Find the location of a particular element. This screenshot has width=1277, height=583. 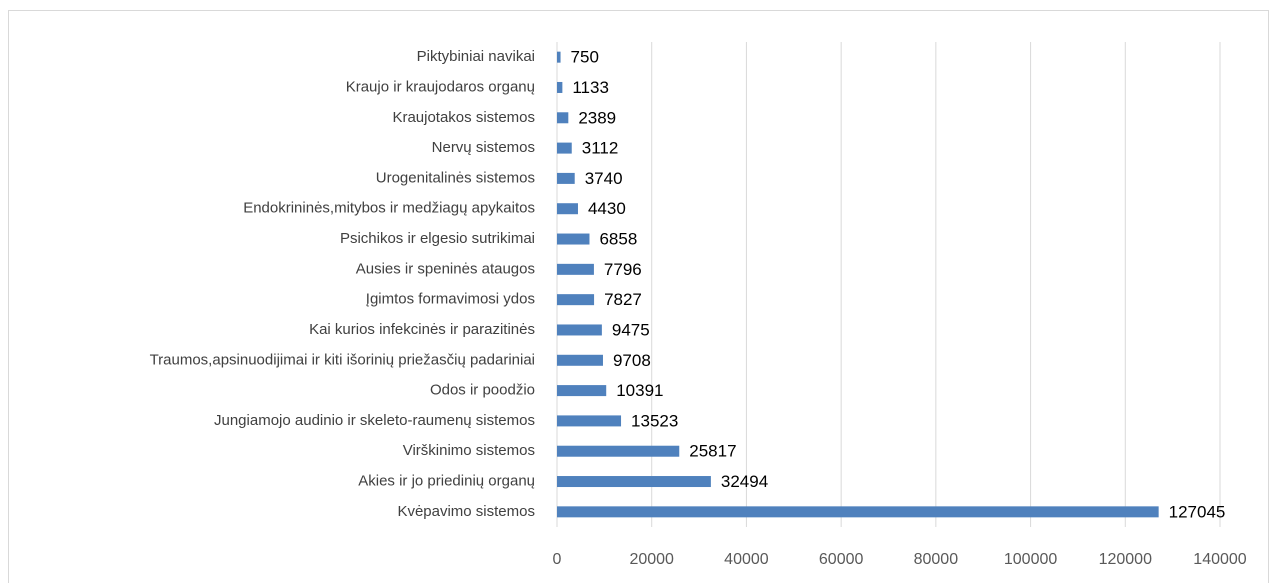

x-tick-label: 20000 is located at coordinates (651, 559).